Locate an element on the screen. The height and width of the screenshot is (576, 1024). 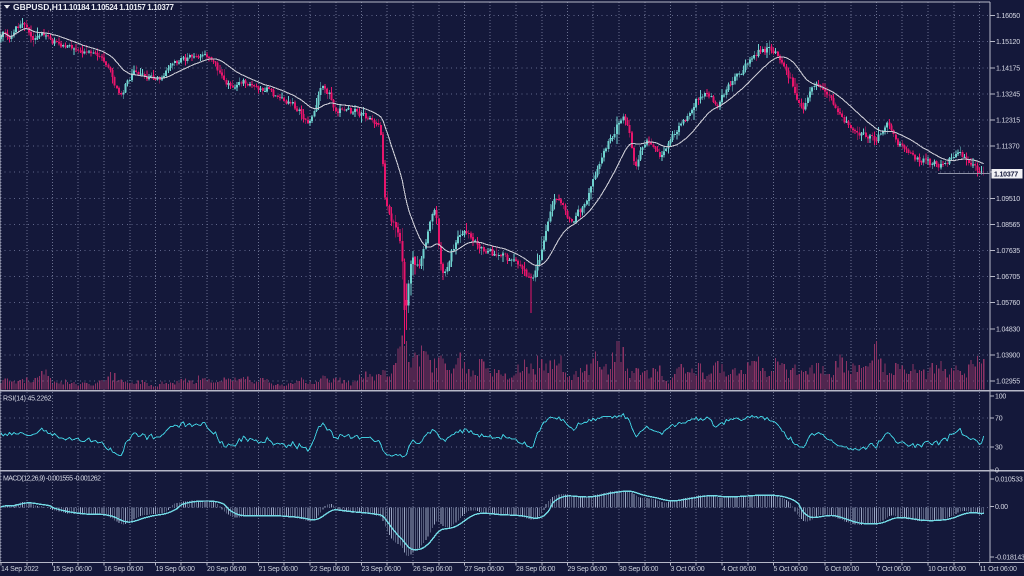
svg-text: RSI(14) 45.2262 is located at coordinates (27, 399).